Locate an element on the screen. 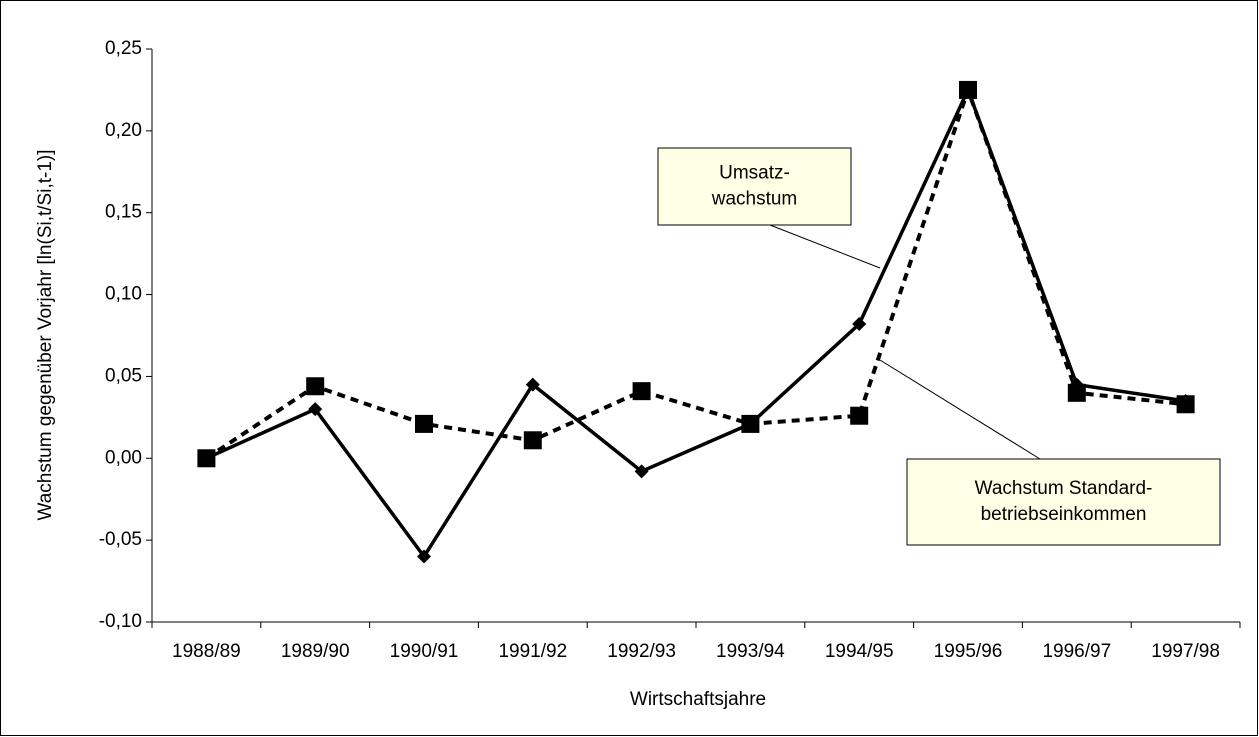  y-tick-label: -0,10 is located at coordinates (120, 621).